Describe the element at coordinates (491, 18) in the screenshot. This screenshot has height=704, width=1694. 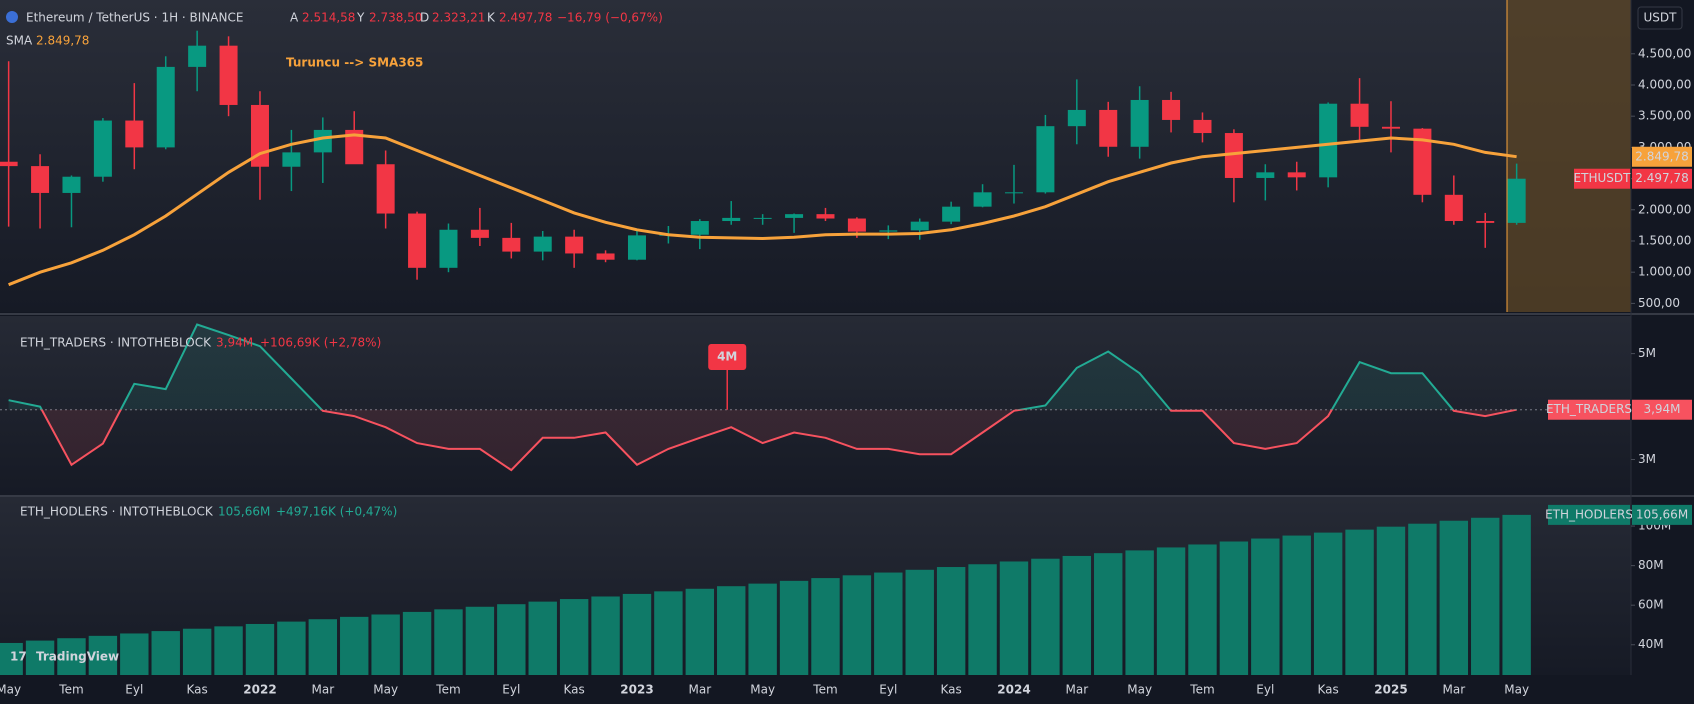
I see `ohlc-key: K` at that location.